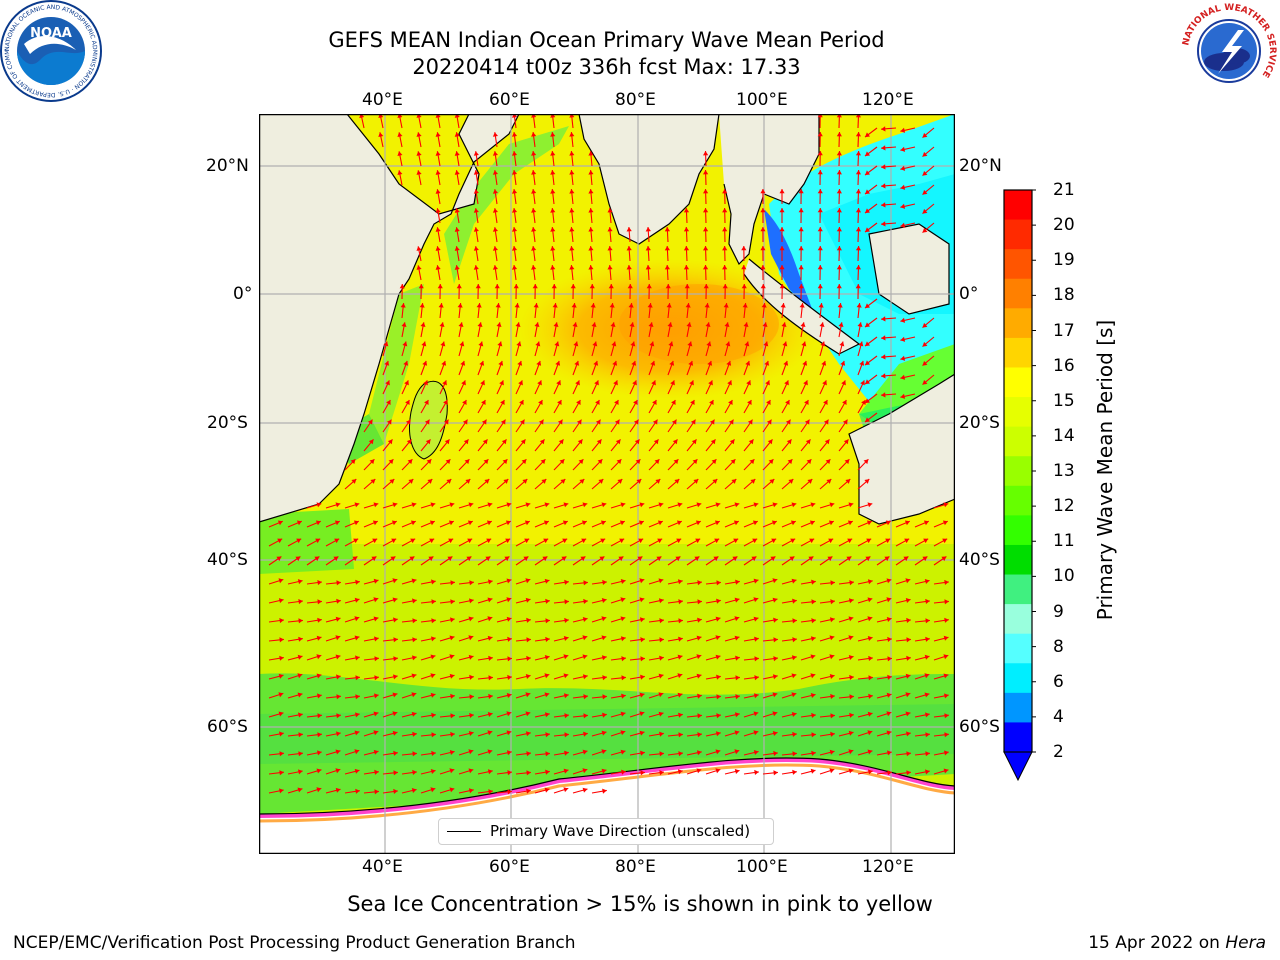  What do you see at coordinates (635, 867) in the screenshot?
I see `lon-tick-bottom-80e: 80°E` at bounding box center [635, 867].